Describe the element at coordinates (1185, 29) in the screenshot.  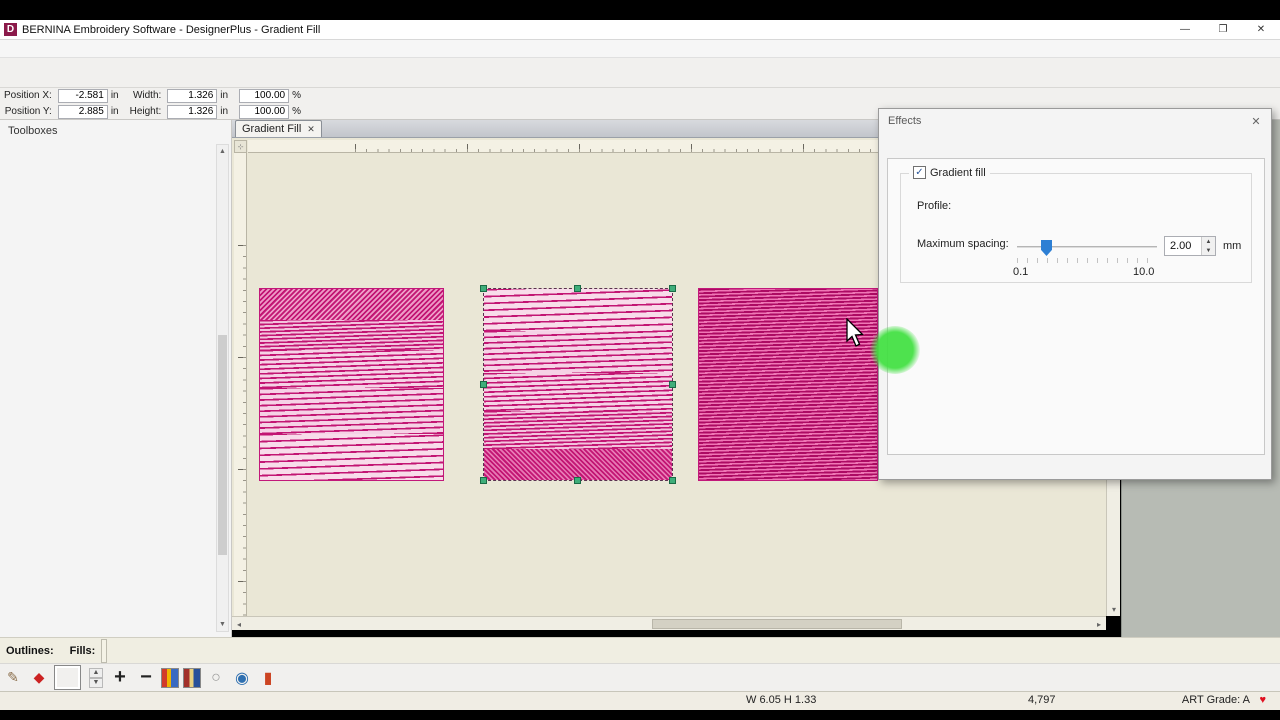
I see `minimize-button: —` at that location.